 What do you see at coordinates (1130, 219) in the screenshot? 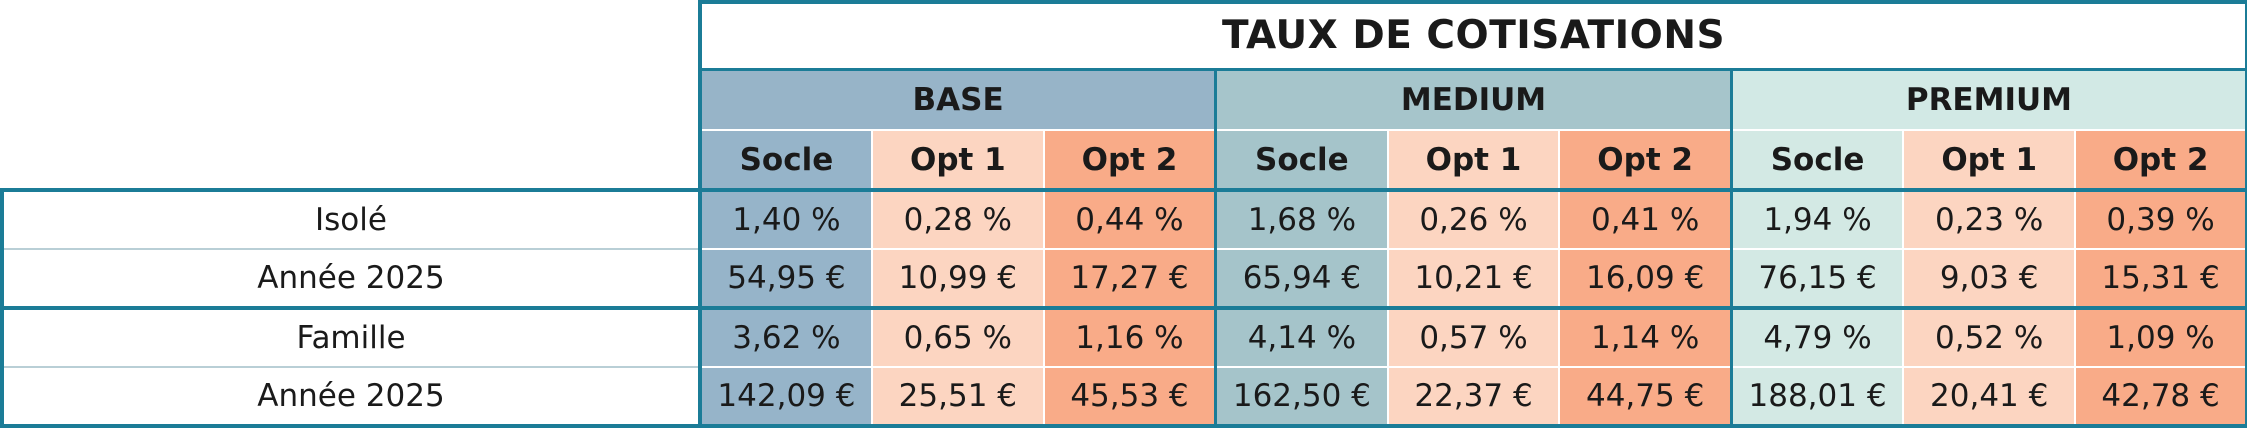
I see `rate-cell: 0,44 %` at bounding box center [1130, 219].